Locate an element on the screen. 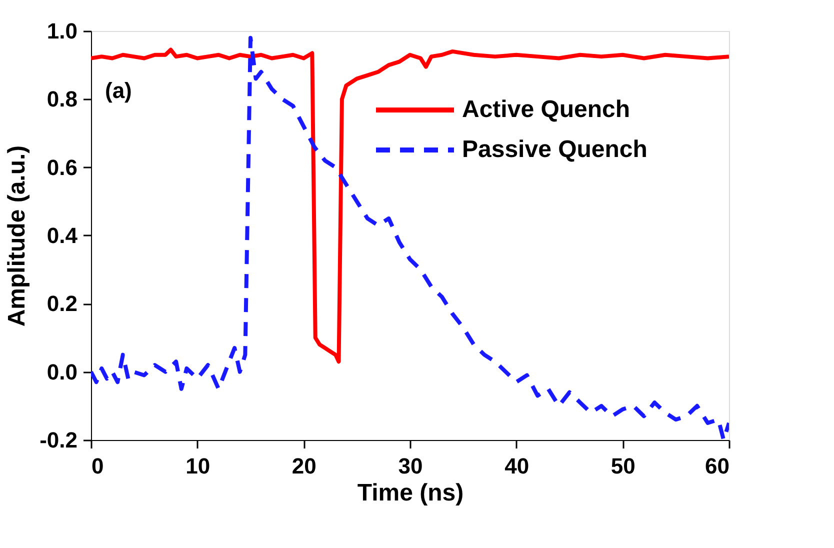 The width and height of the screenshot is (834, 548). legend-label: Passive Quench is located at coordinates (555, 149).